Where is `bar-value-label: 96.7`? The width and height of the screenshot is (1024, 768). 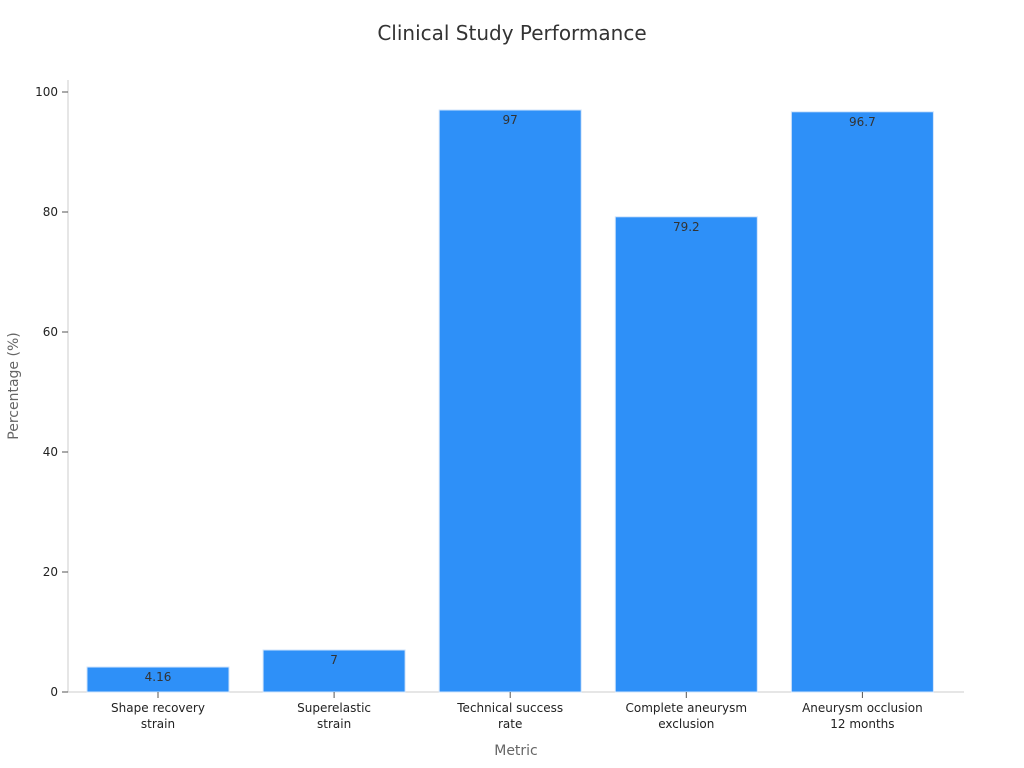 bar-value-label: 96.7 is located at coordinates (862, 122).